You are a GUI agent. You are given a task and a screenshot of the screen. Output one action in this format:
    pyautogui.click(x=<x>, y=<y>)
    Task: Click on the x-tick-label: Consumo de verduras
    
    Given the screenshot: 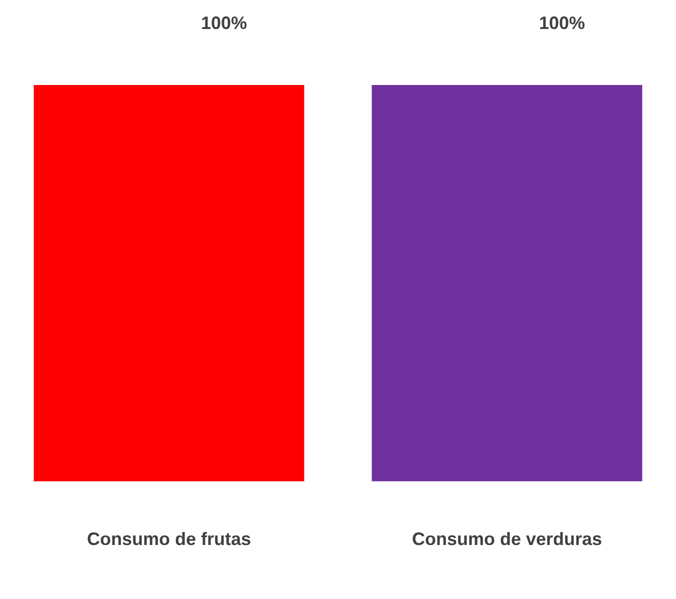 What is the action you would take?
    pyautogui.click(x=507, y=539)
    